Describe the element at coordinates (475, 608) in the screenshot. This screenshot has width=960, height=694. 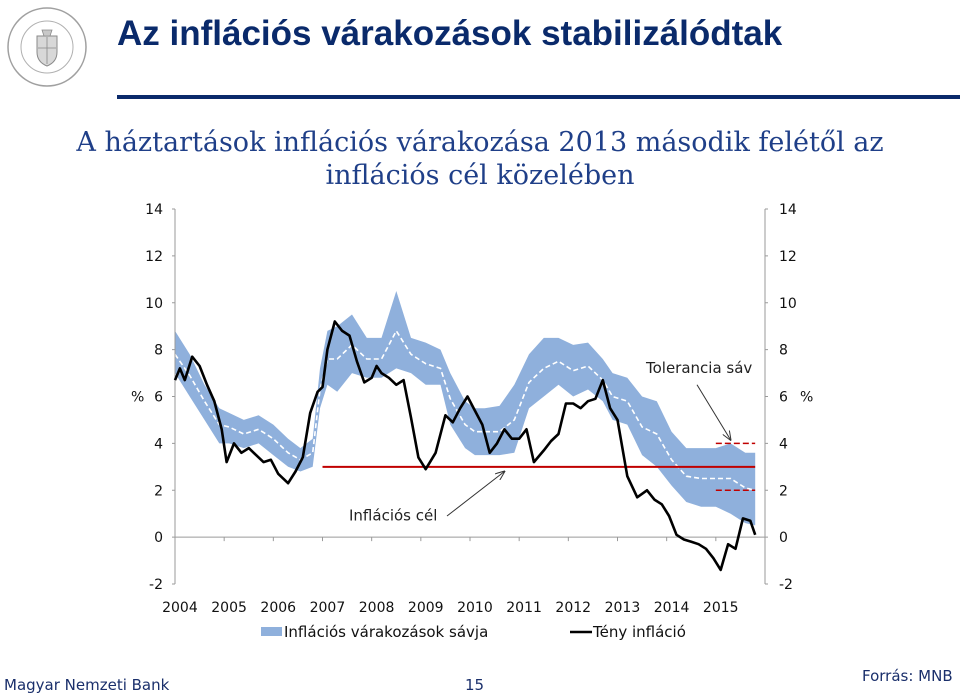
I see `x-tick-label-6: 2010` at that location.